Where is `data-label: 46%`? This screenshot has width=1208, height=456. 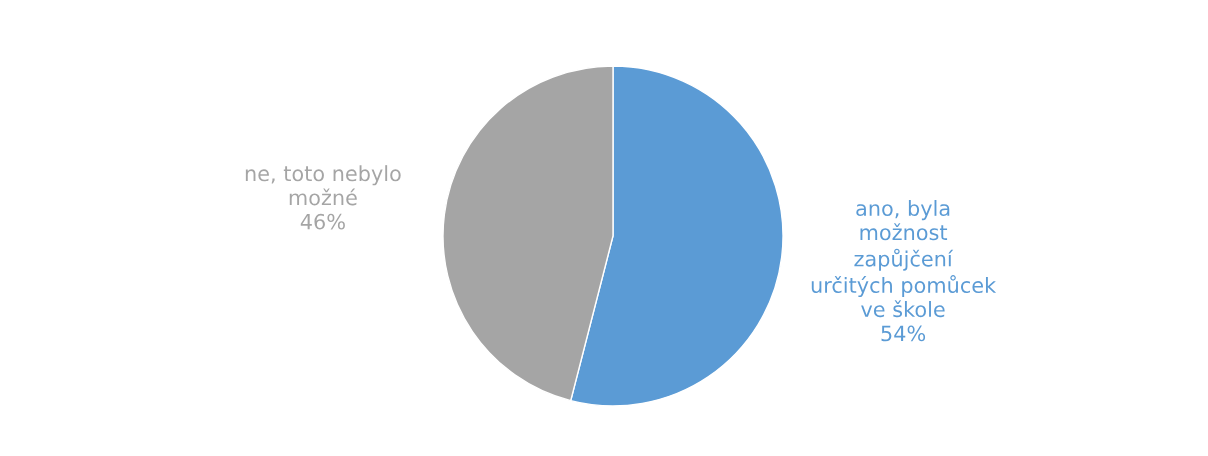 data-label: 46% is located at coordinates (322, 221).